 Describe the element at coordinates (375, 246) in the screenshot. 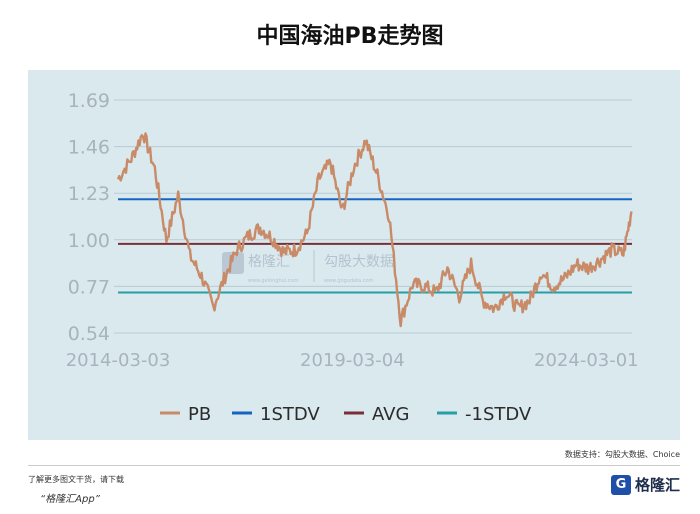

I see `reference-lines` at that location.